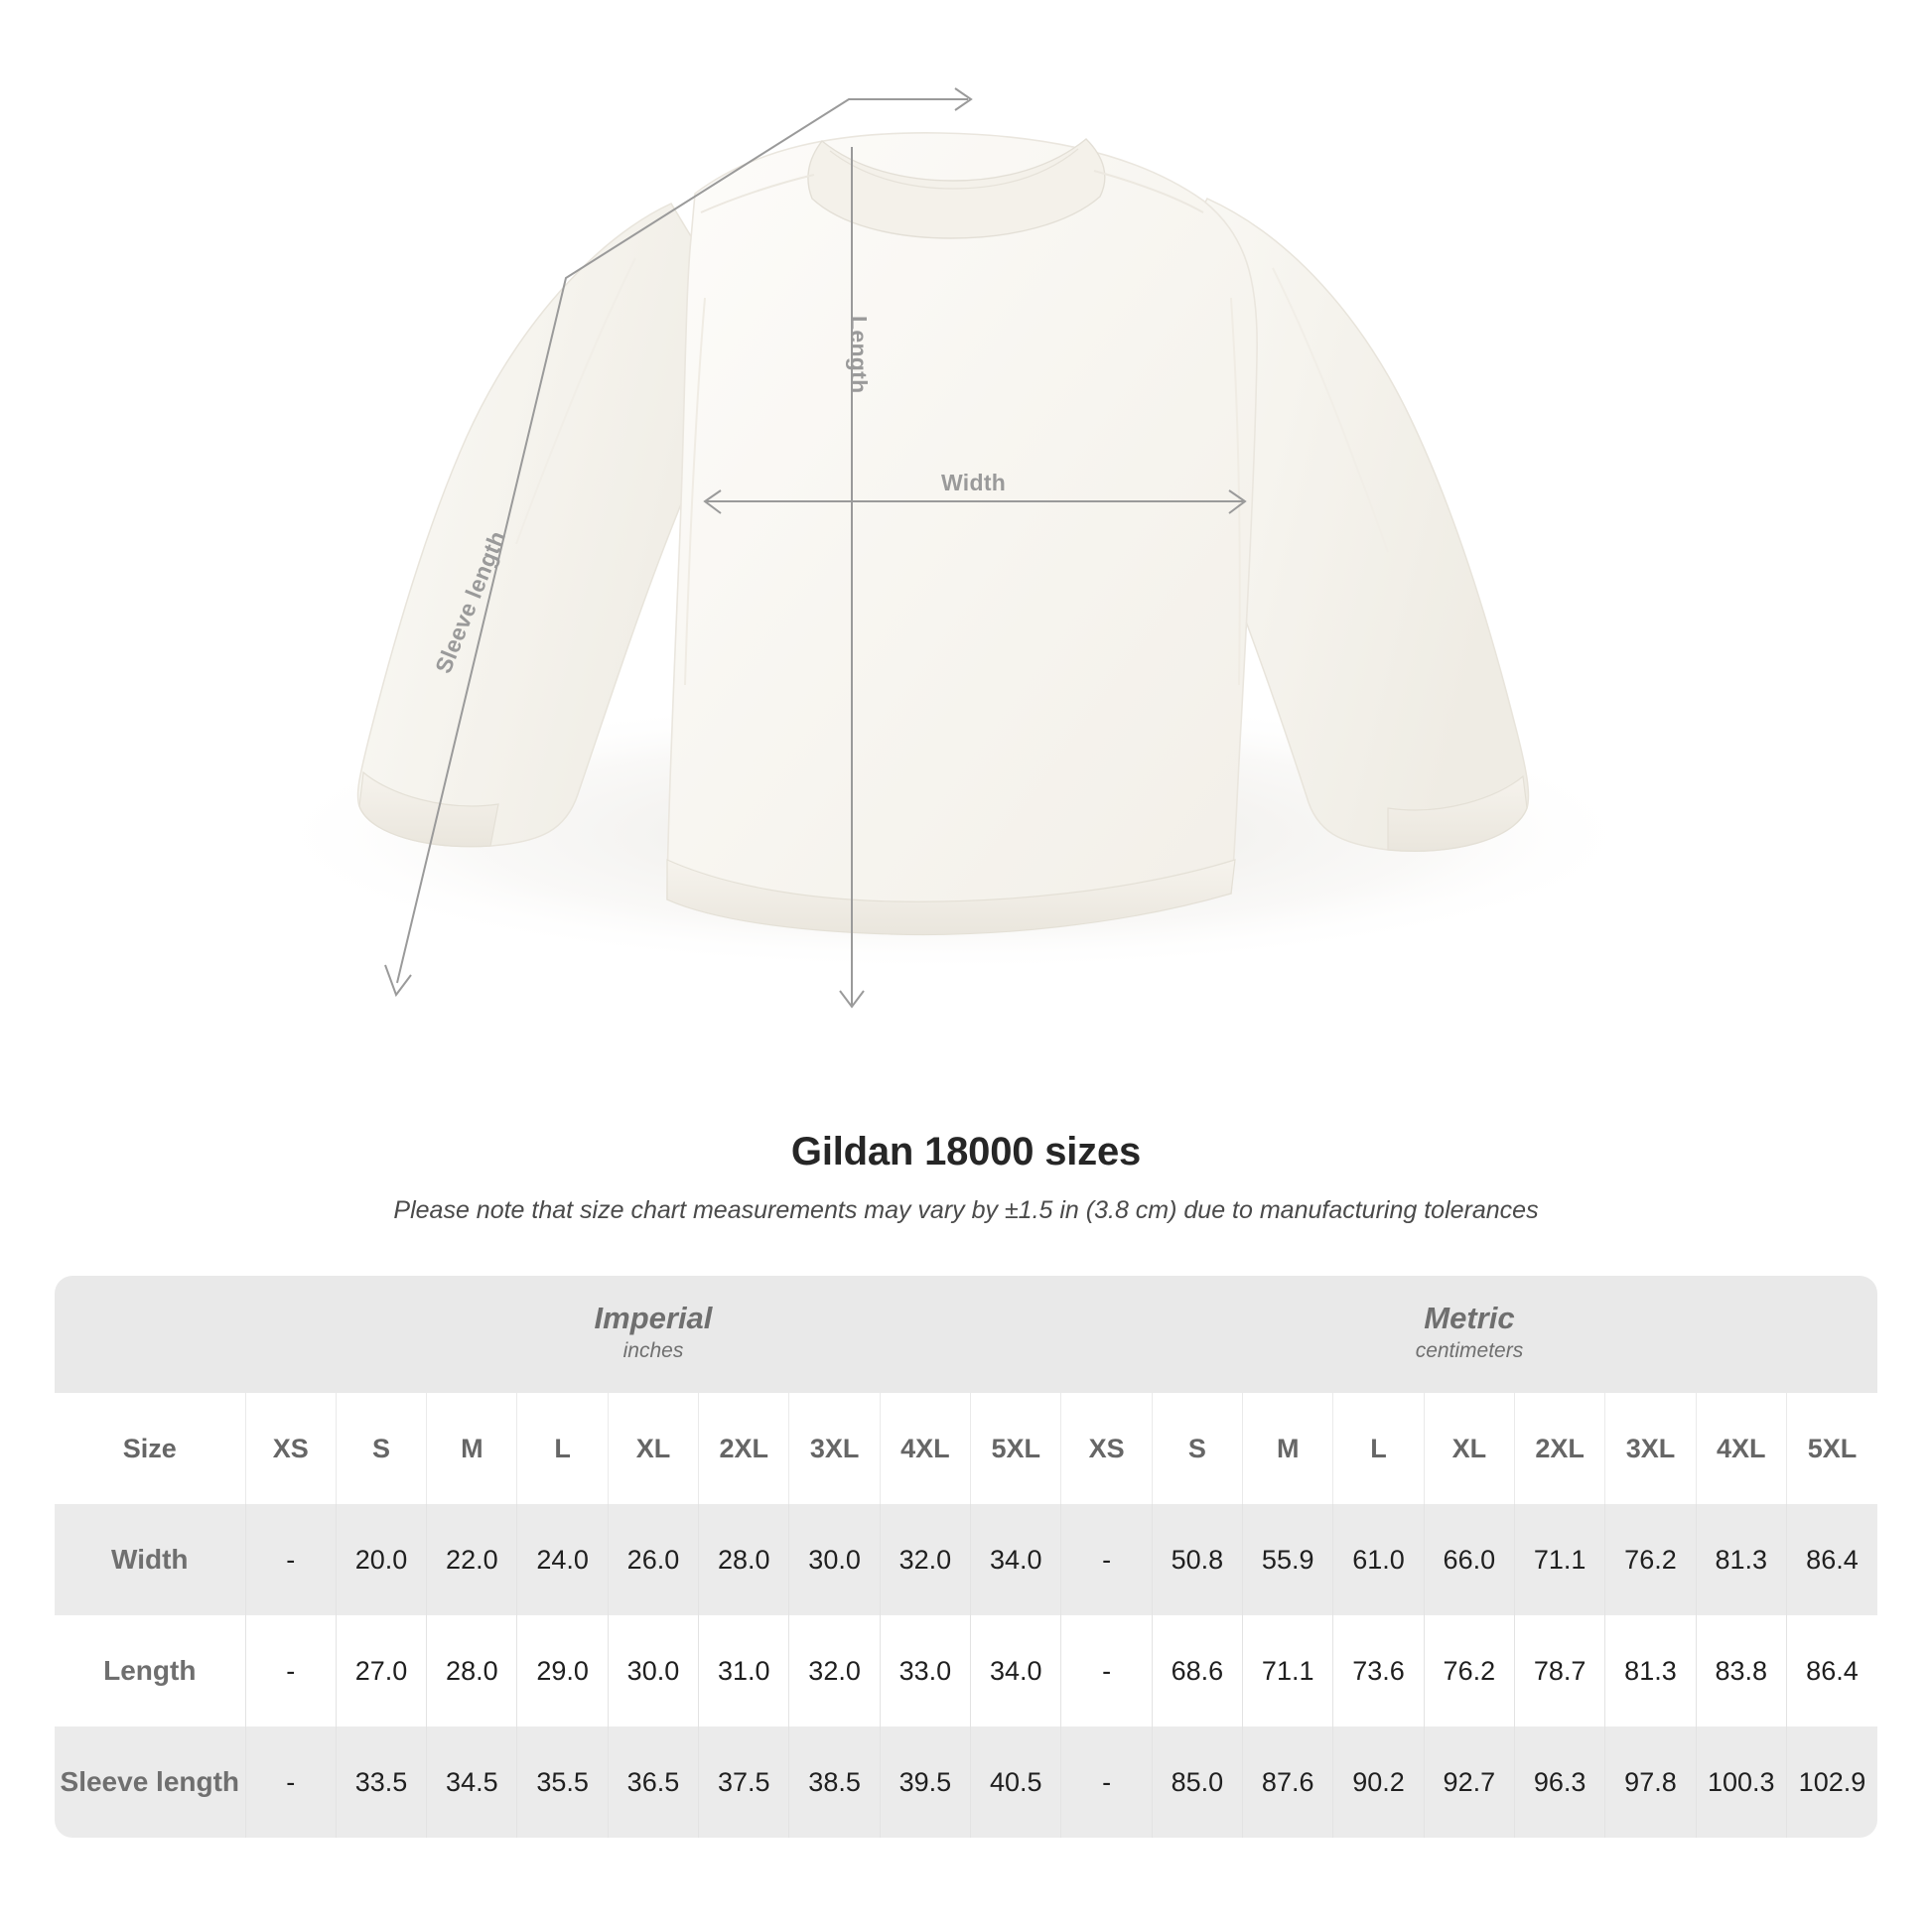  Describe the element at coordinates (291, 1782) in the screenshot. I see `cell-sleeve-imperial-xs: -` at that location.